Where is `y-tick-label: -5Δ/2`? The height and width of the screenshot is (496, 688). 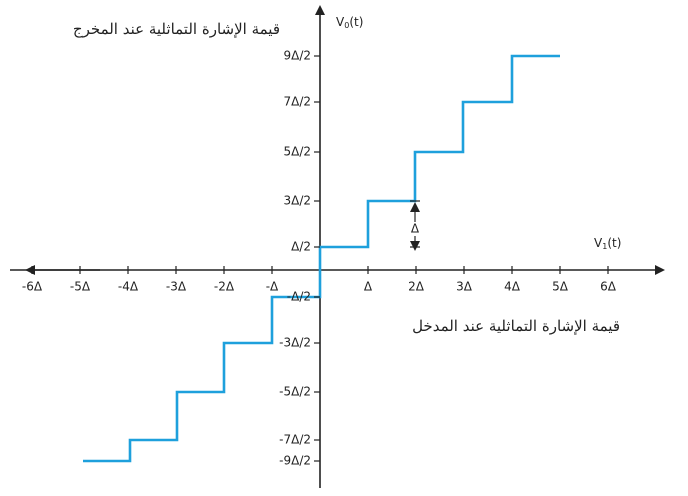
y-tick-label: -5Δ/2 is located at coordinates (295, 392).